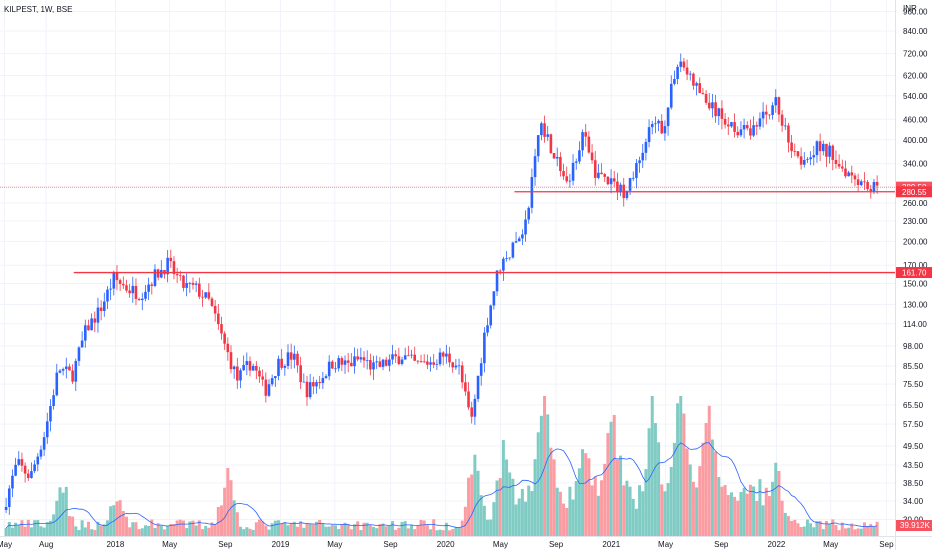 This screenshot has height=550, width=932. I want to click on price-tick-label: 38.50, so click(913, 483).